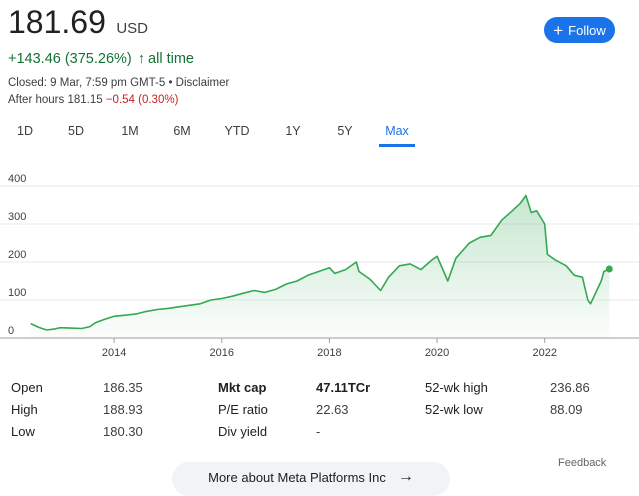 Image resolution: width=639 pixels, height=496 pixels. I want to click on arrow-up-icon: ↑, so click(141, 59).